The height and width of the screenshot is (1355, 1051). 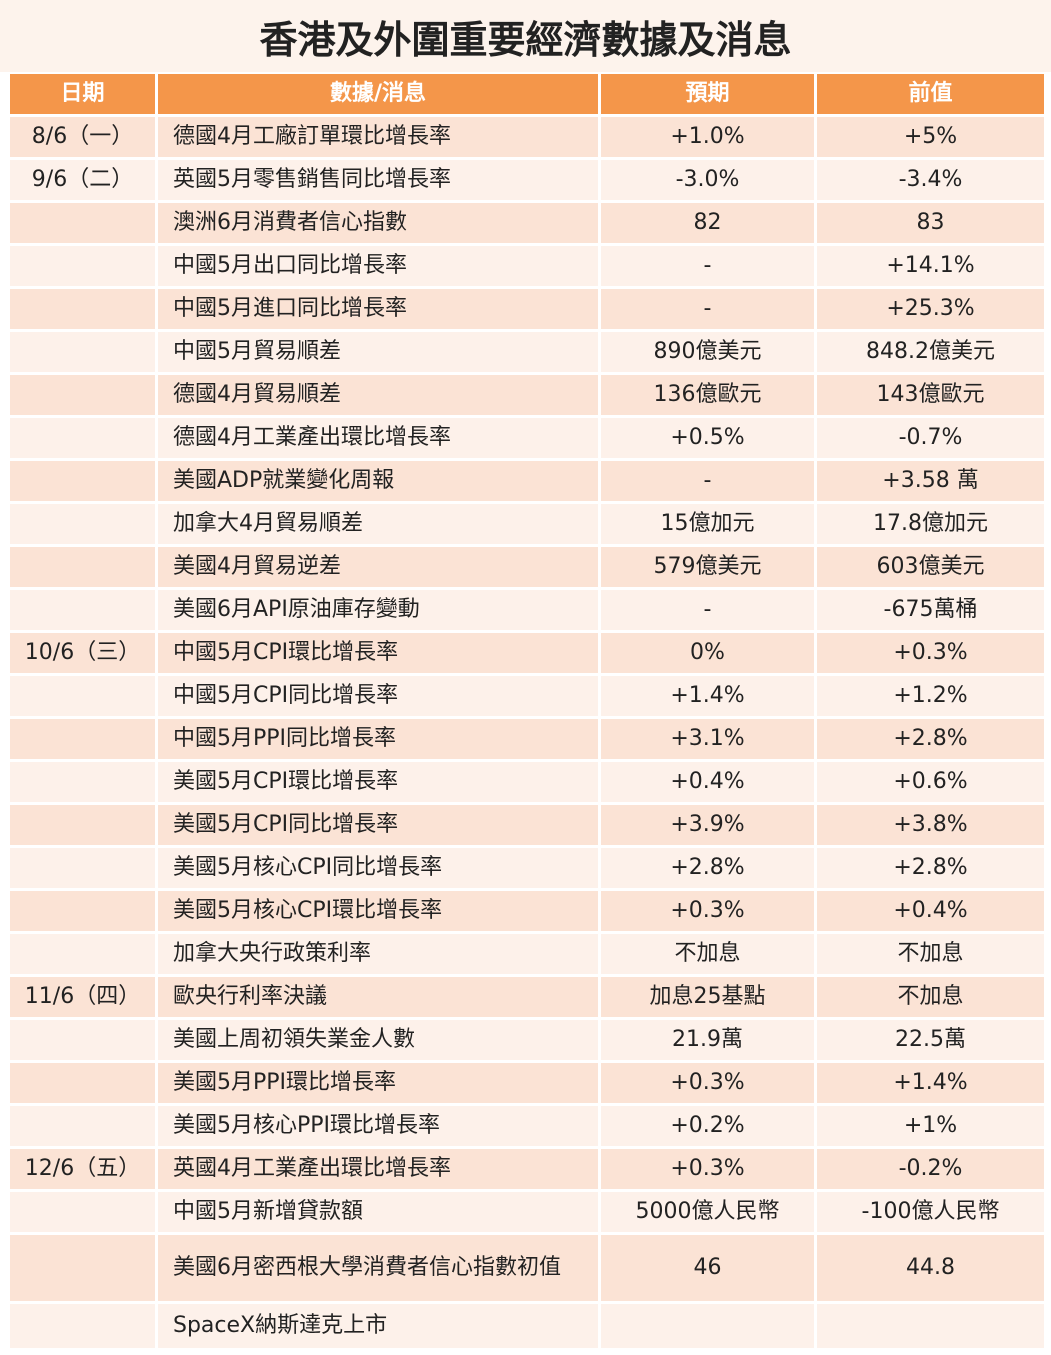 What do you see at coordinates (930, 1169) in the screenshot?
I see `previous-cell: -0.2%` at bounding box center [930, 1169].